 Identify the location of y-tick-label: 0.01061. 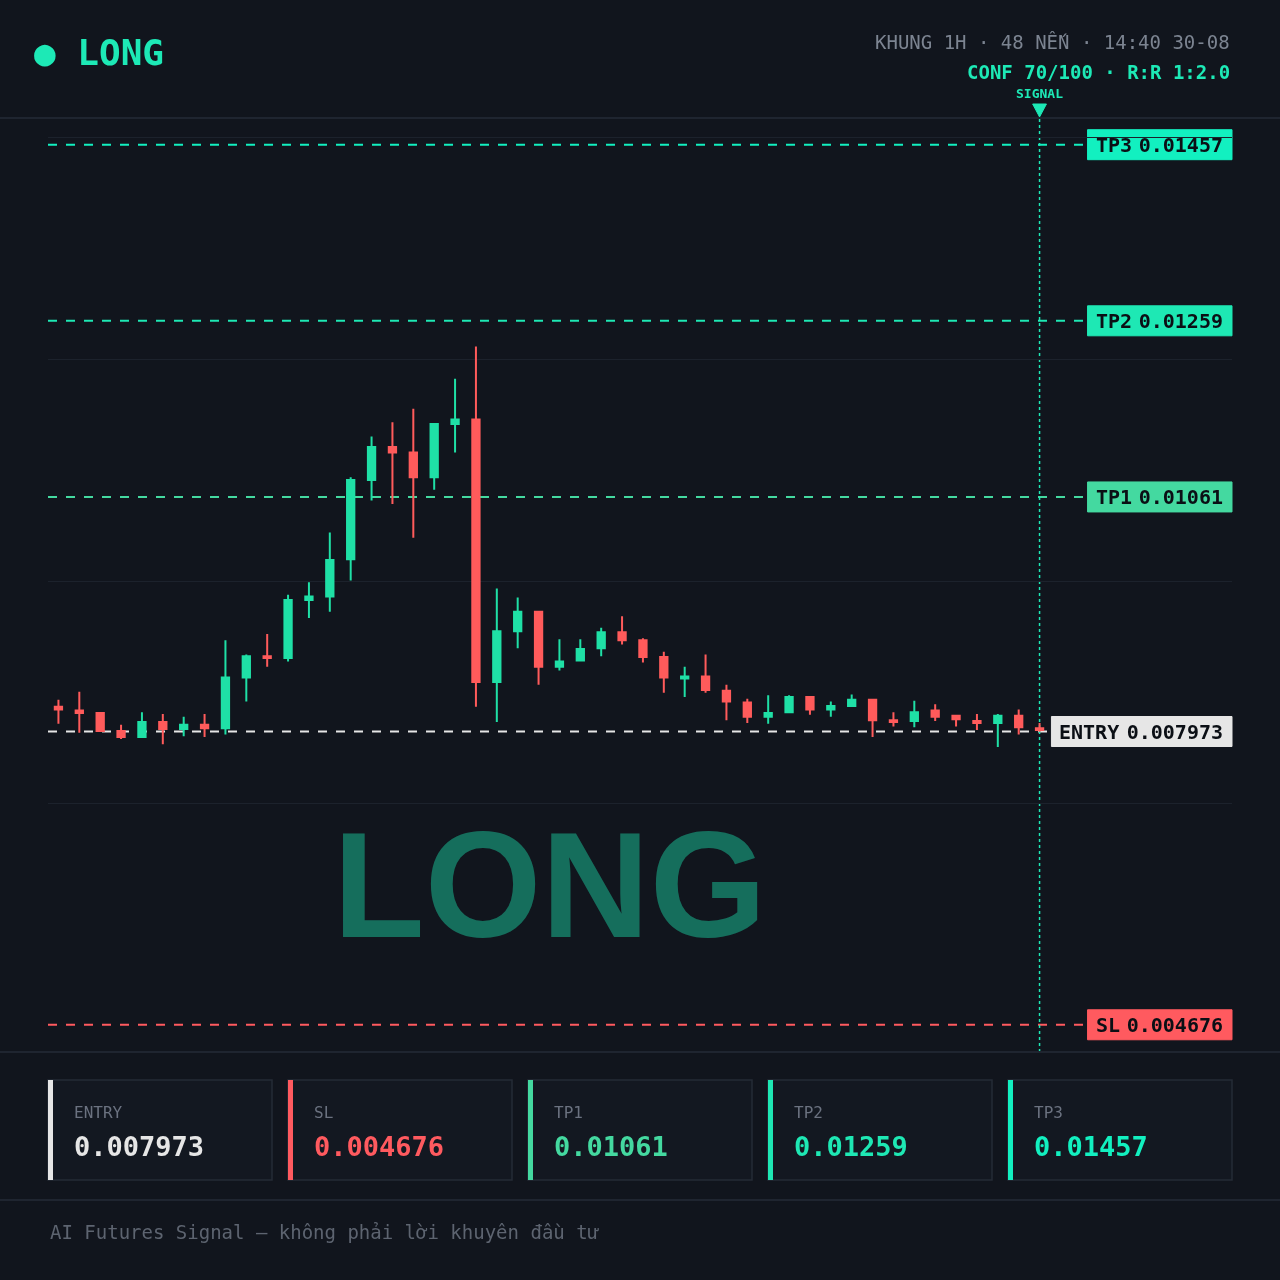
(1180, 496).